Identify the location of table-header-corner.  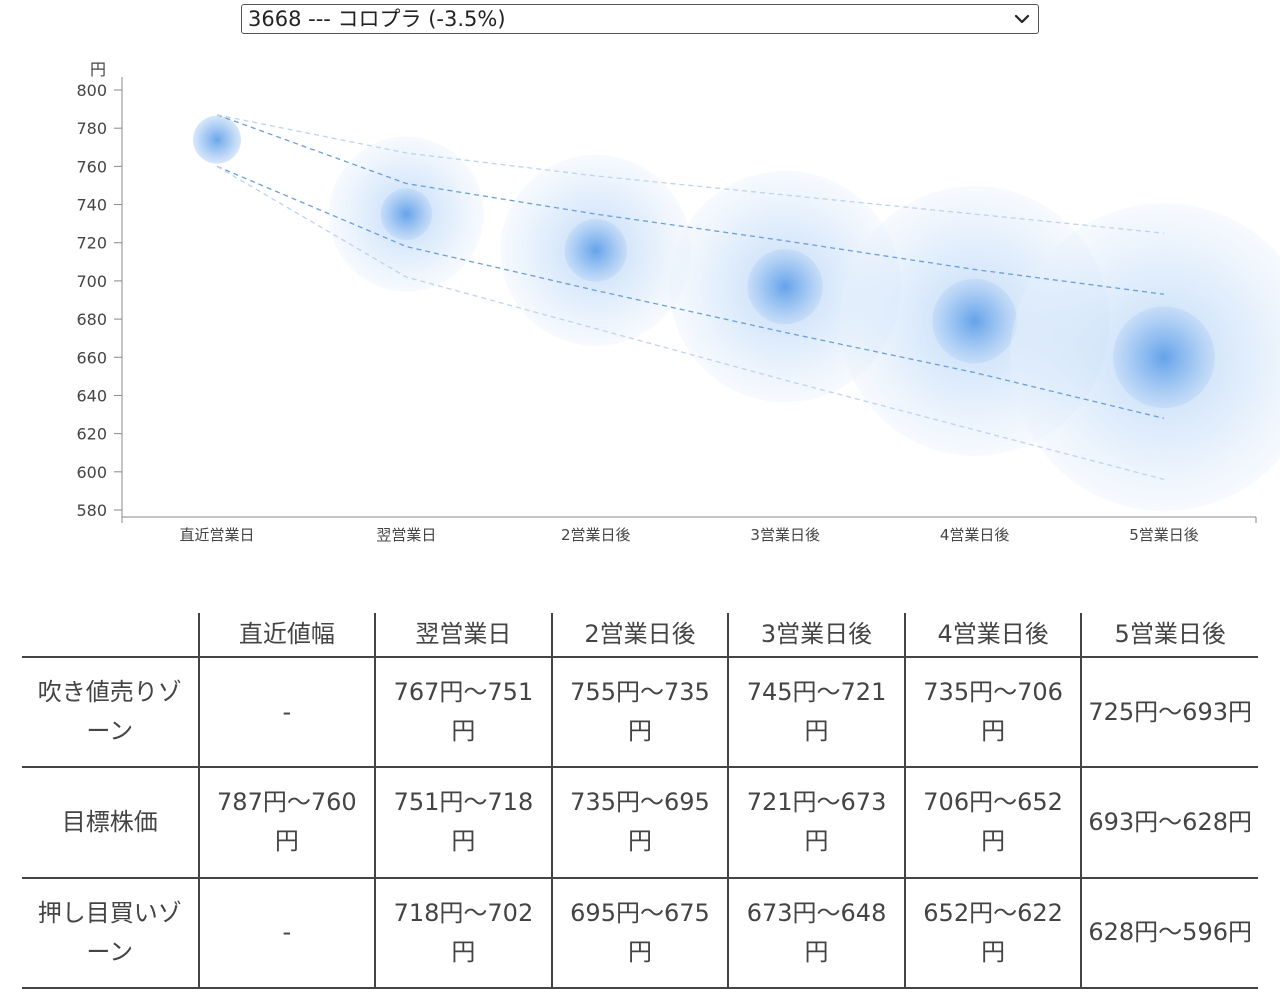
(111, 635).